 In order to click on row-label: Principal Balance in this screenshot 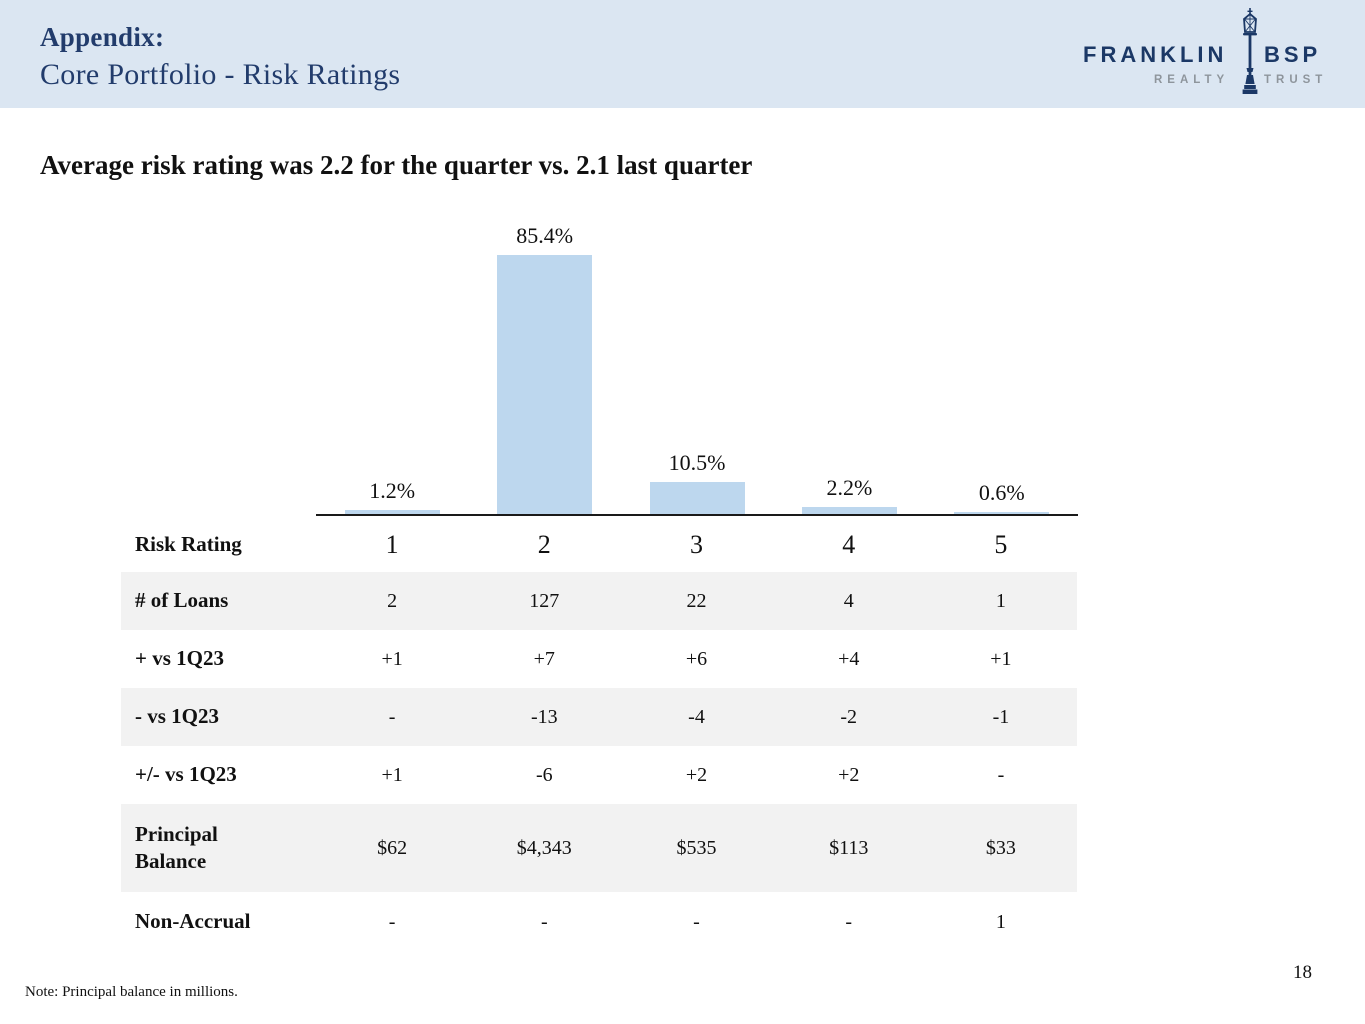, I will do `click(176, 847)`.